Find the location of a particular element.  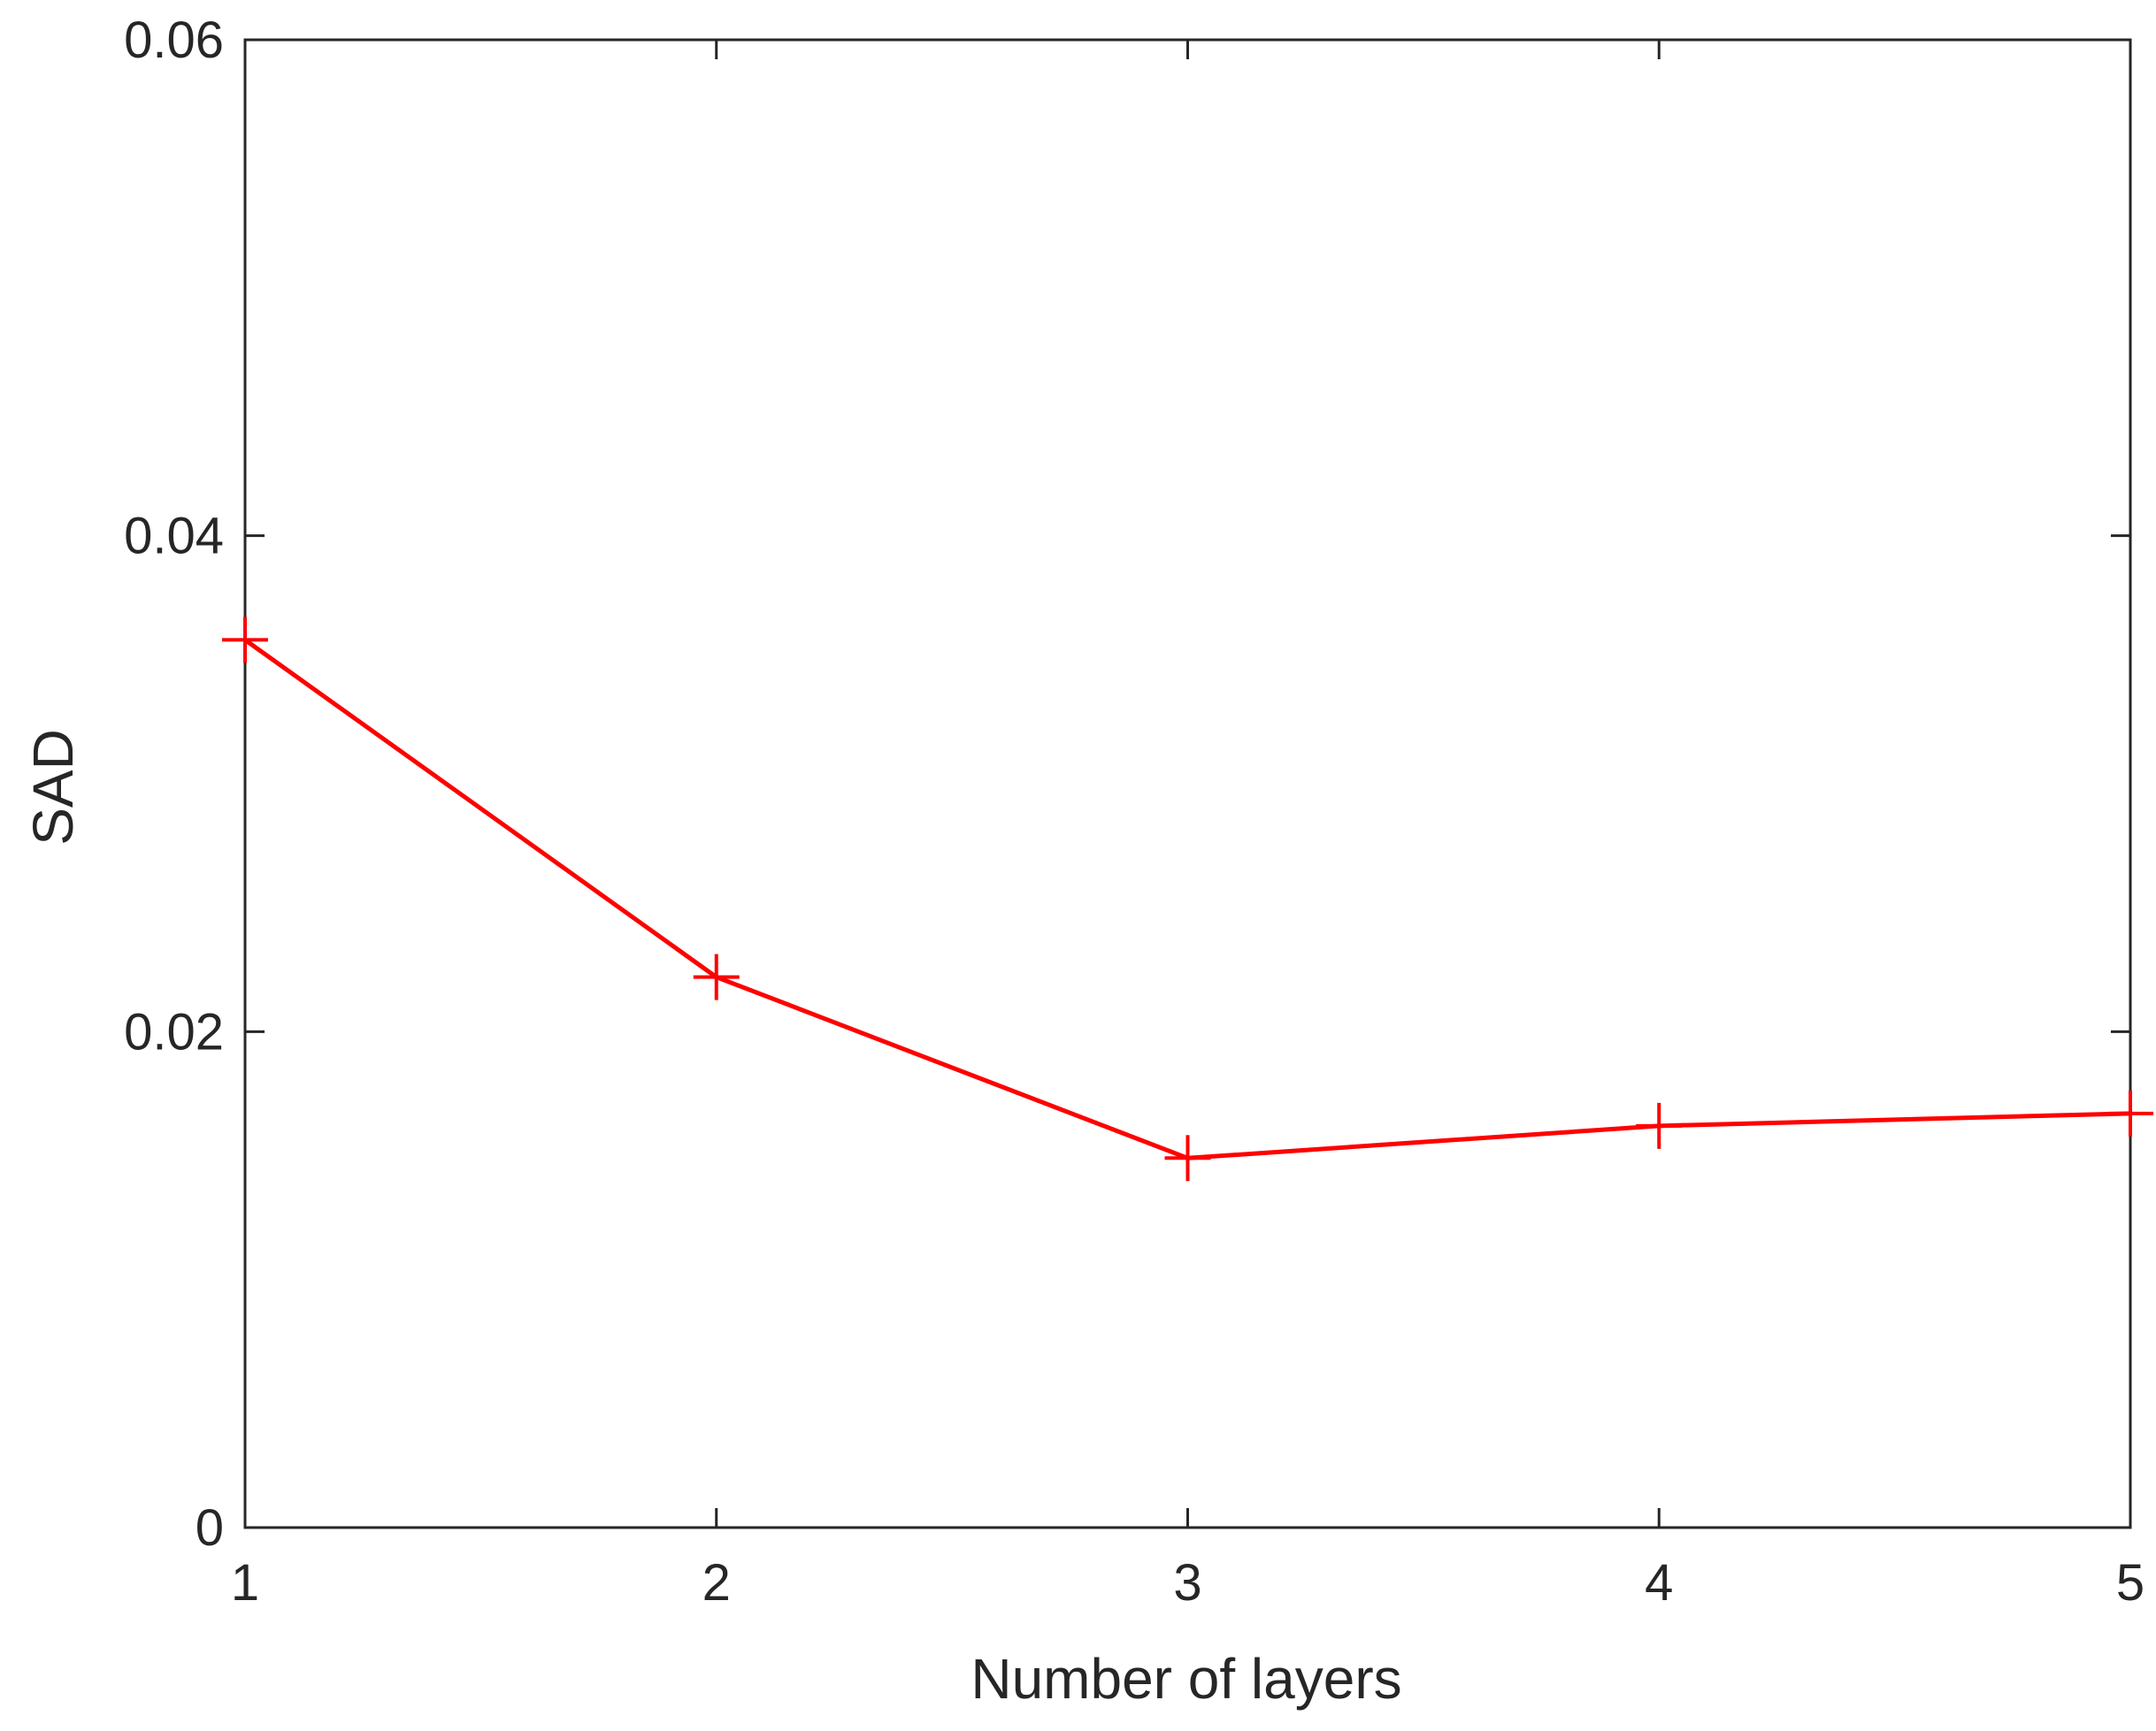

y-tick-label: 0.04 is located at coordinates (174, 536).